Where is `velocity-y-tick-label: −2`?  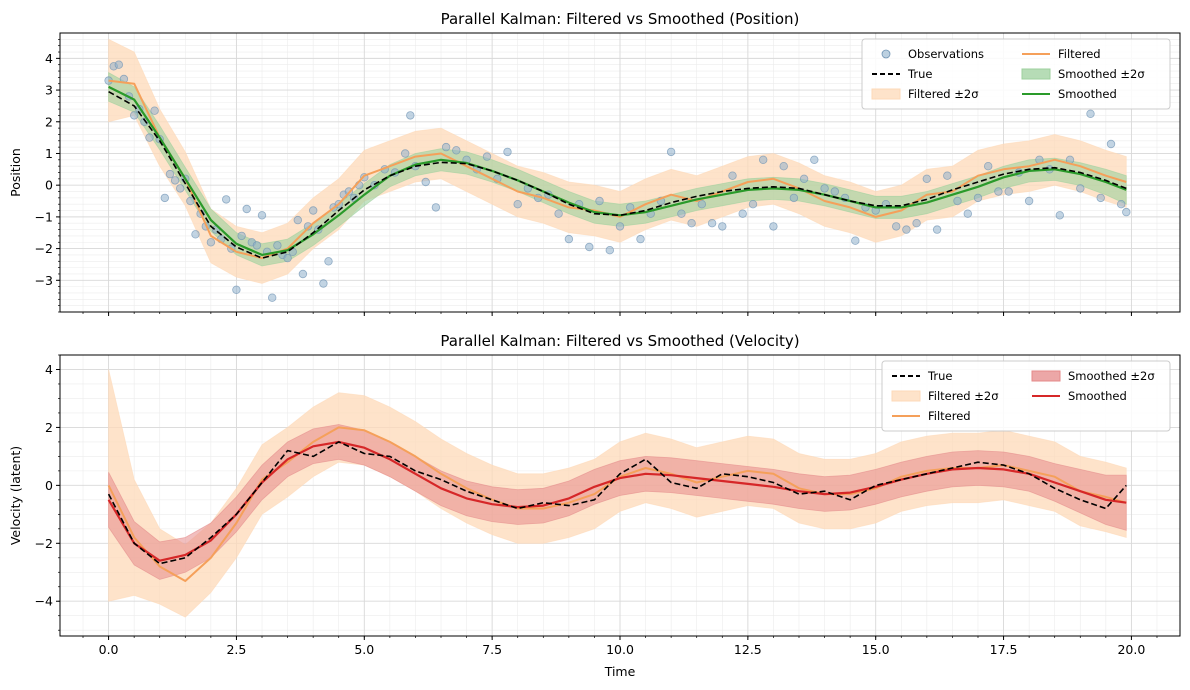 velocity-y-tick-label: −2 is located at coordinates (44, 543).